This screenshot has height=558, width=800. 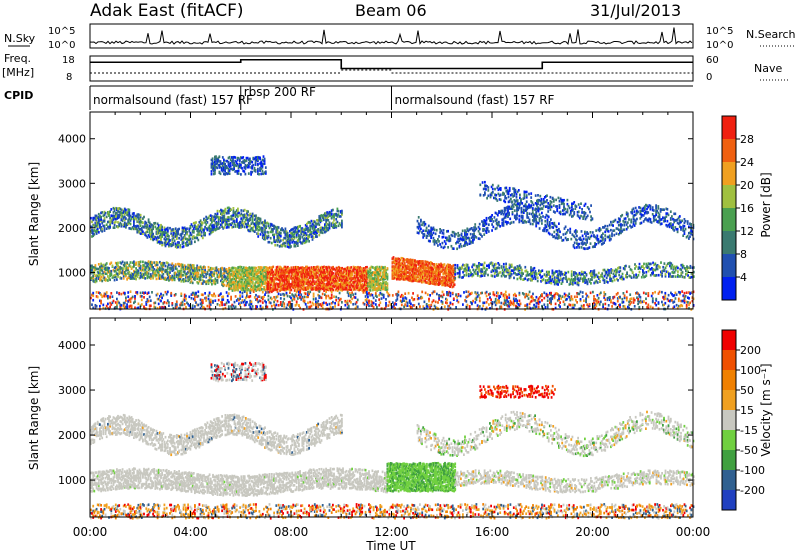 I want to click on nsky-strip: N.Sky 10^5 10^0 10^5 10^0 N.Search, so click(x=400, y=37).